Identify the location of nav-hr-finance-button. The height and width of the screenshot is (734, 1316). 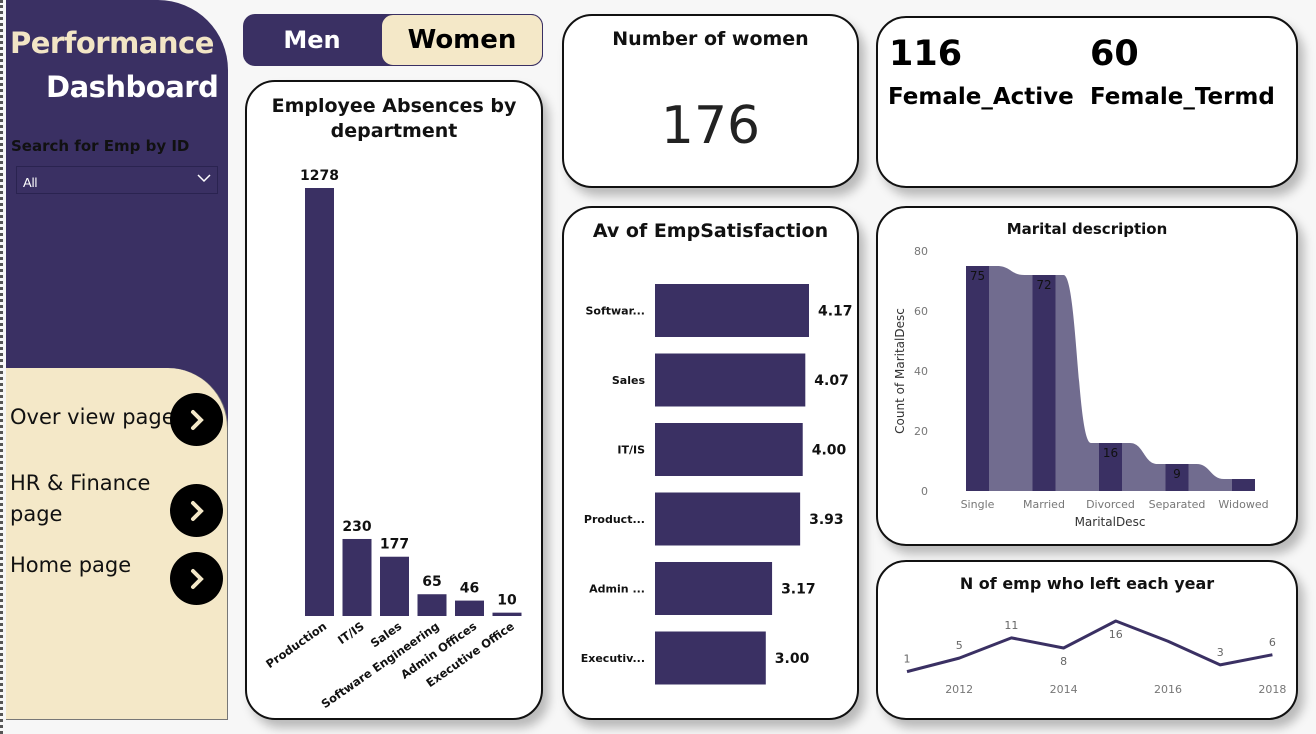
(196, 510).